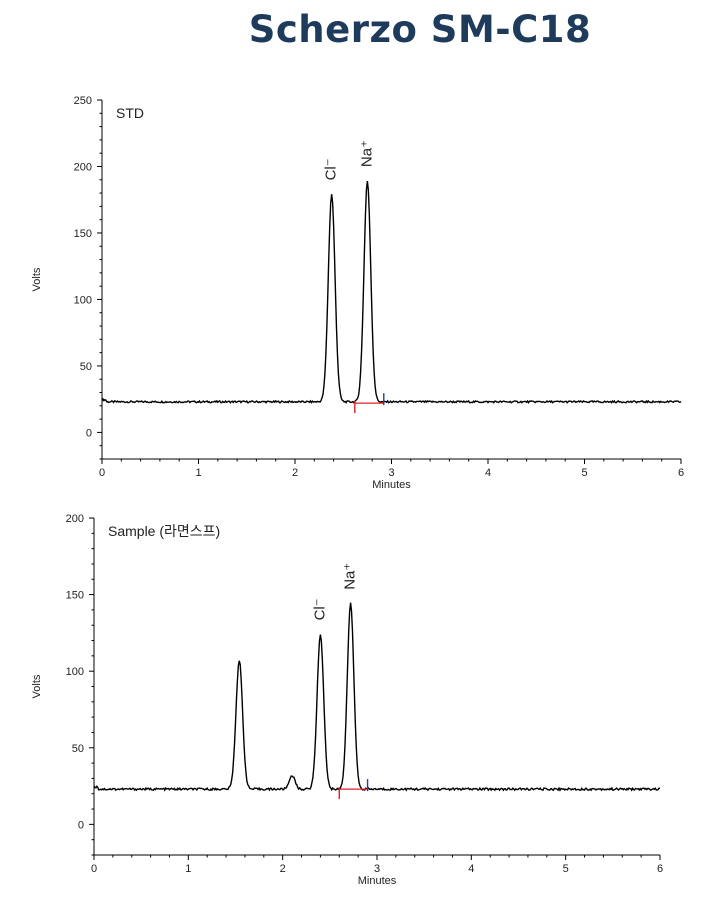 This screenshot has width=720, height=904. Describe the element at coordinates (83, 101) in the screenshot. I see `y-tick-label: 250` at that location.